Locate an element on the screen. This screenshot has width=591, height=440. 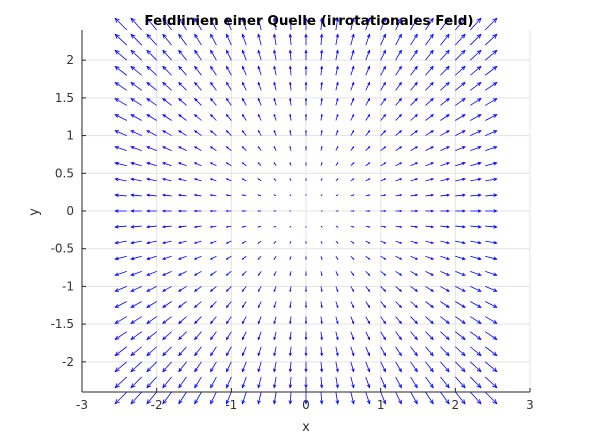
y-tick-label: -1.5 is located at coordinates (62, 324).